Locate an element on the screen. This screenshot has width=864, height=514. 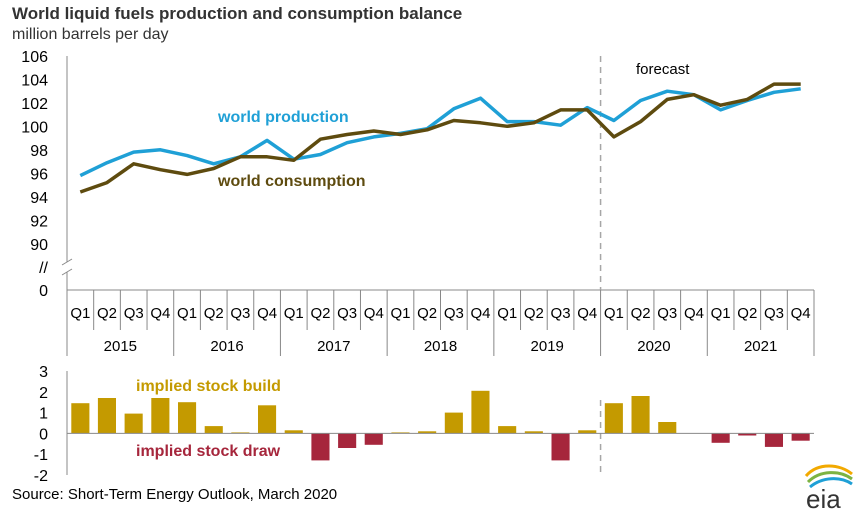
series-line-production is located at coordinates (440, 132).